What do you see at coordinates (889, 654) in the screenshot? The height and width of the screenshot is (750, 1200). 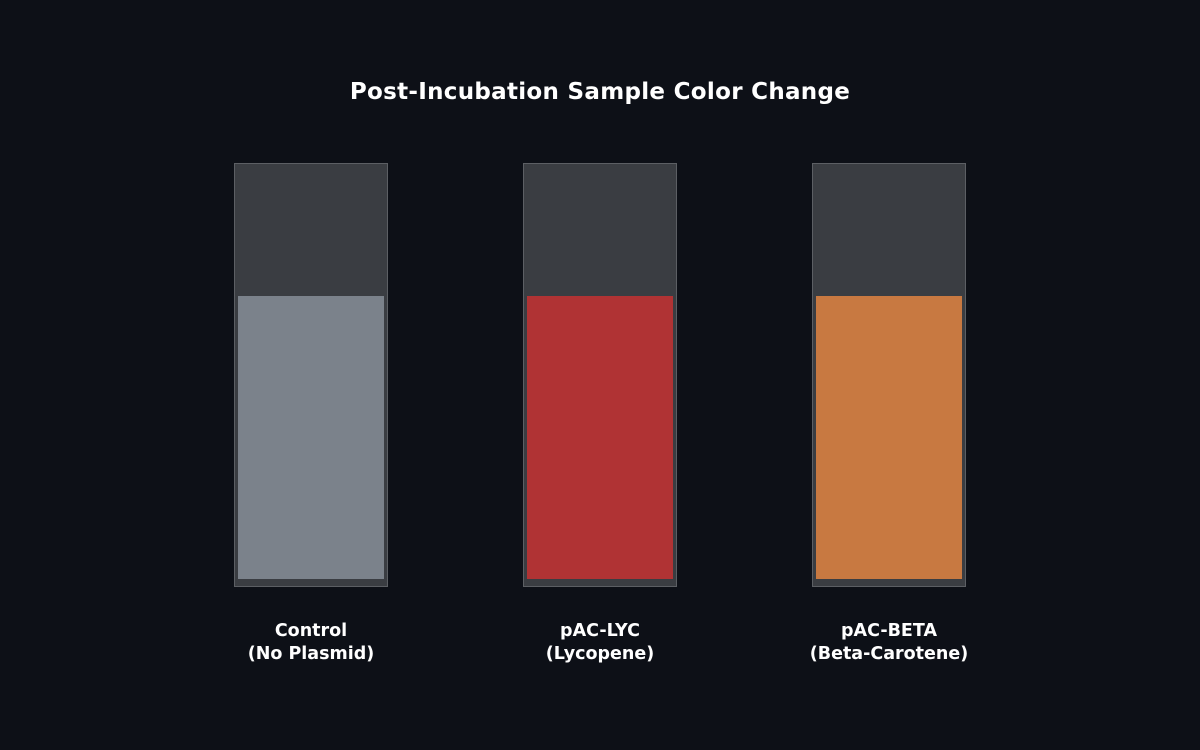 I see `sample-subtitle: (Beta-Carotene)` at bounding box center [889, 654].